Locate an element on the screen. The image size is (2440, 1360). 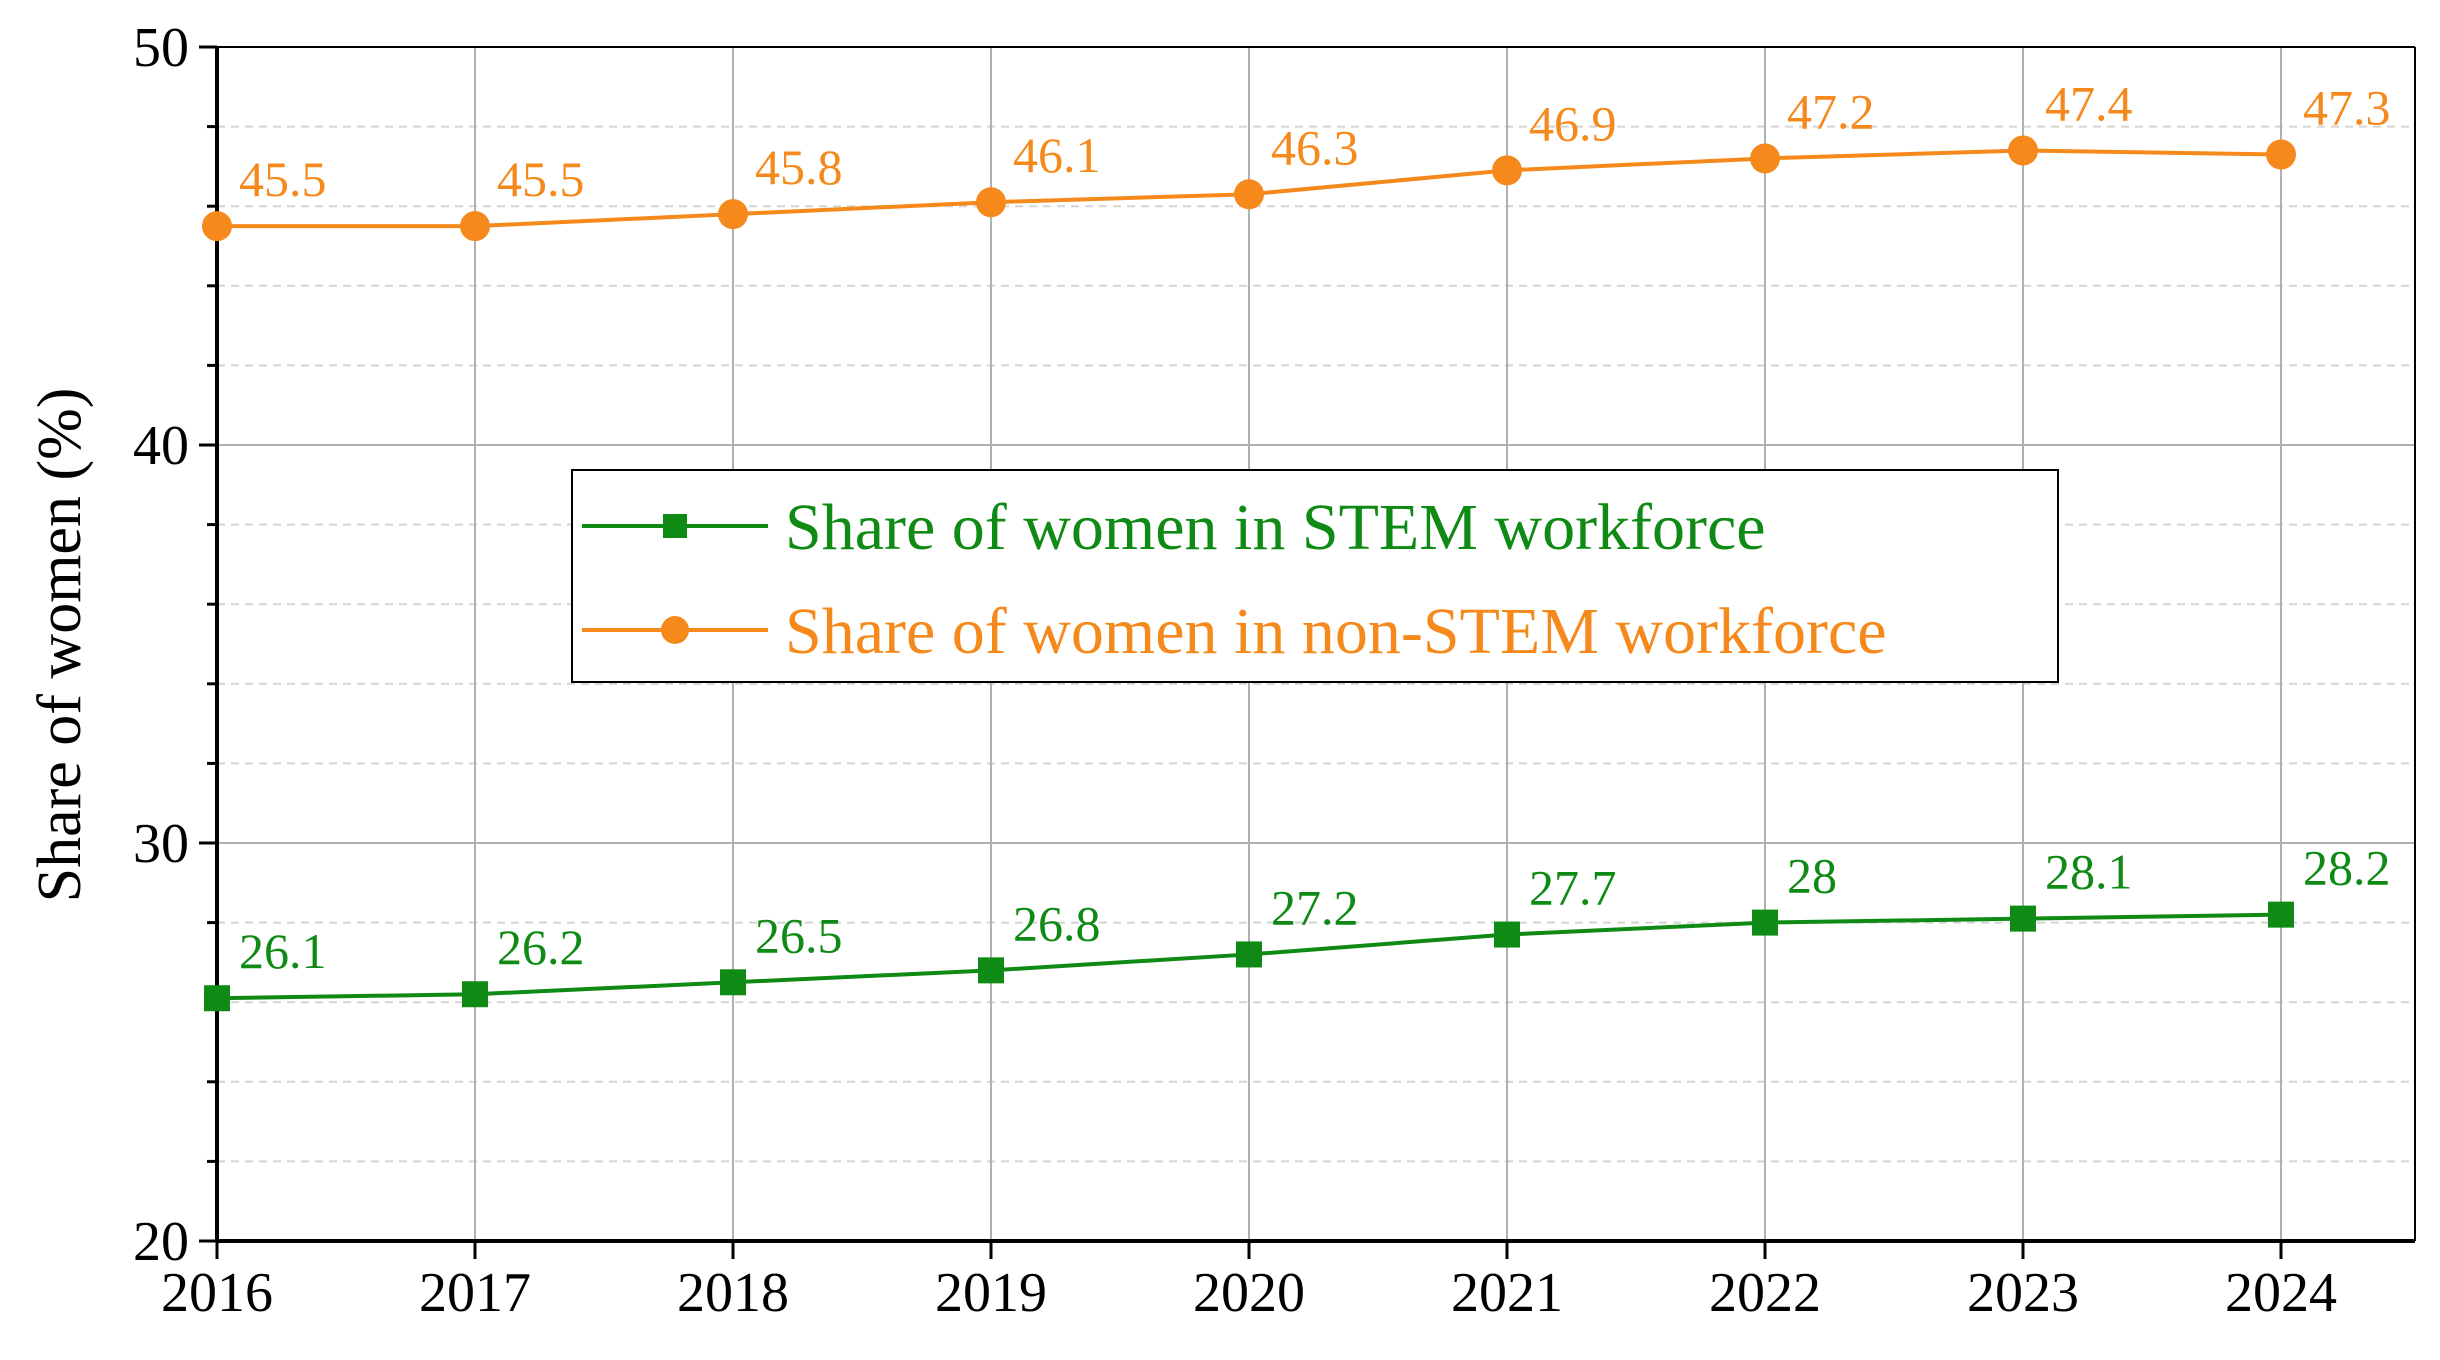
data-label: 26.2 is located at coordinates (541, 947).